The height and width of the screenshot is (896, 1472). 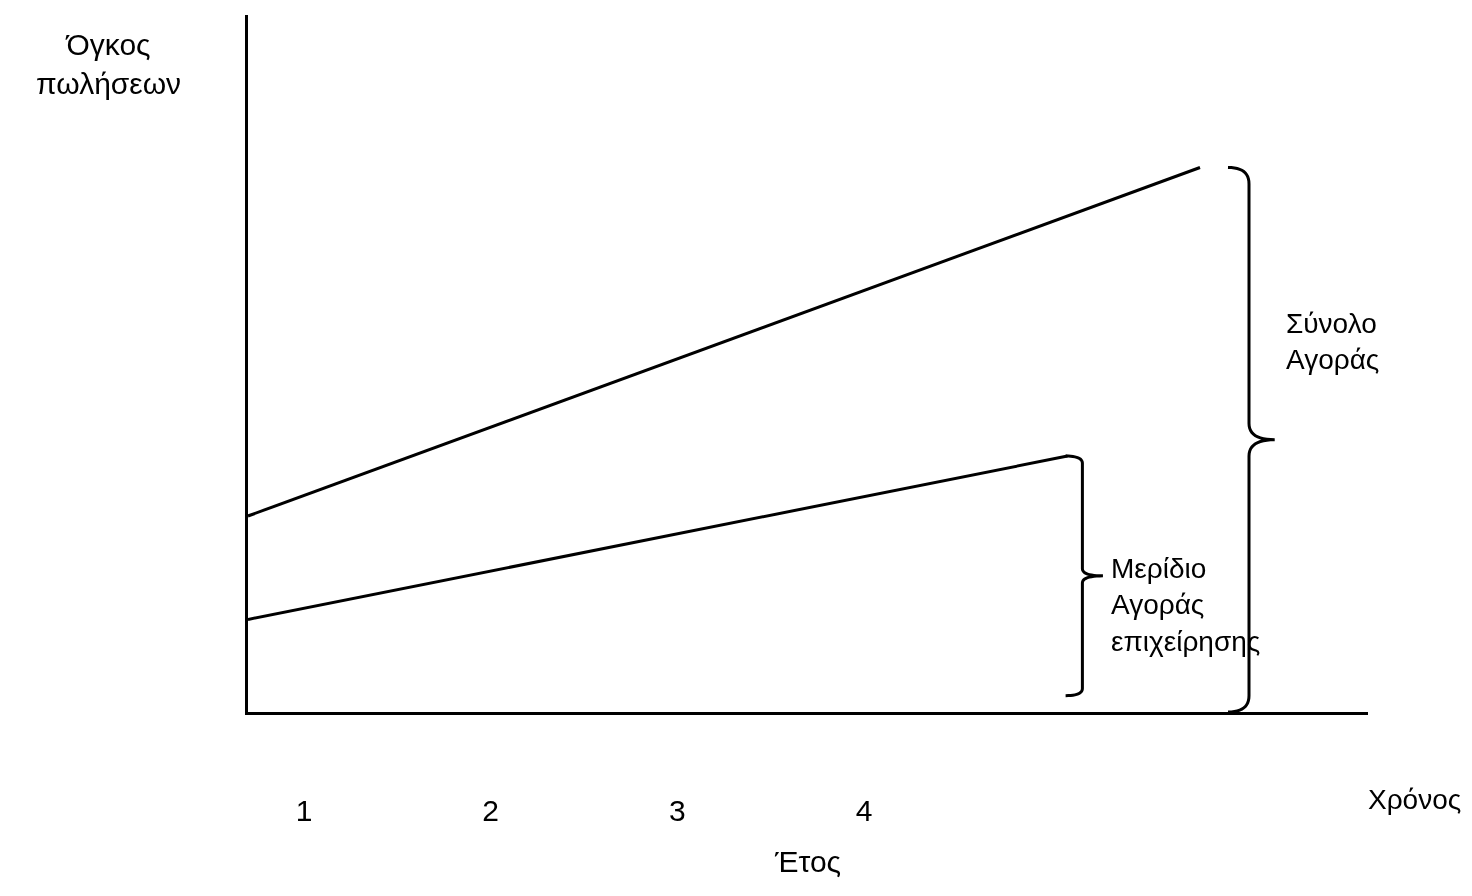 I want to click on x-tick-label: 1, so click(x=304, y=810).